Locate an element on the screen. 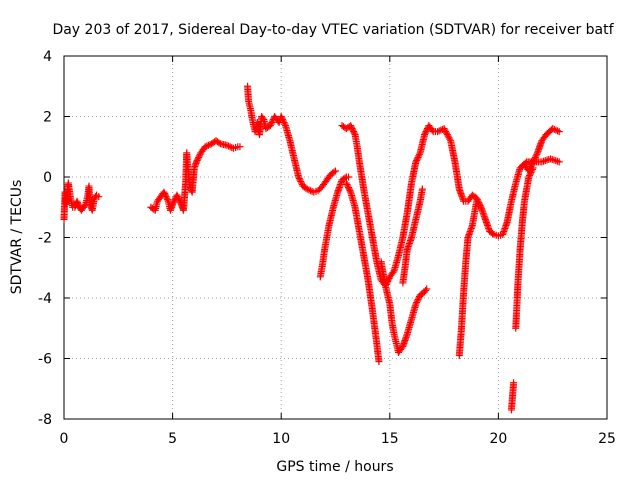  x-tick-label: 0 is located at coordinates (64, 439).